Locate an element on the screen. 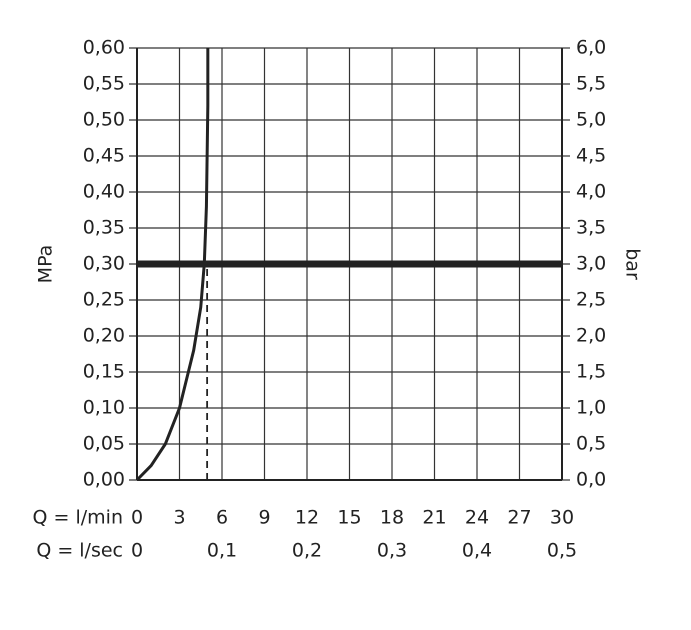  y2-tick-label: 2,0 is located at coordinates (591, 336).